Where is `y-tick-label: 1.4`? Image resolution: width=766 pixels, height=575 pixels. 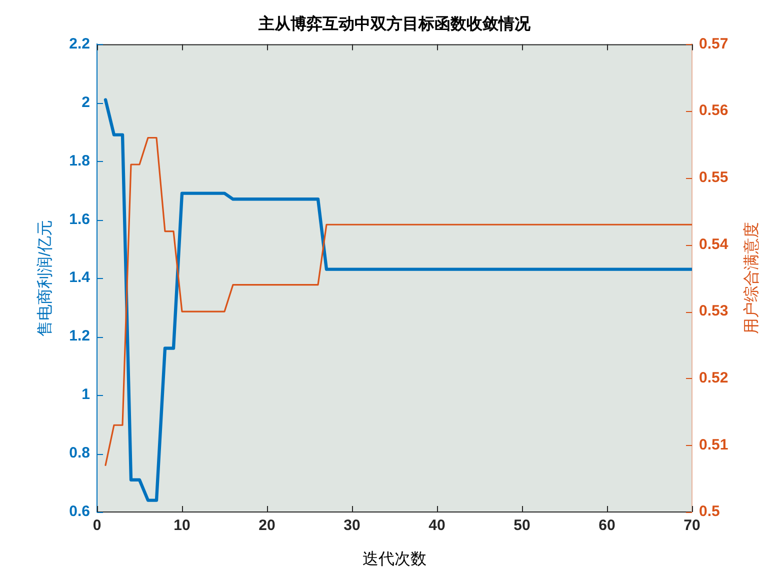
y-tick-label: 1.4 is located at coordinates (80, 277).